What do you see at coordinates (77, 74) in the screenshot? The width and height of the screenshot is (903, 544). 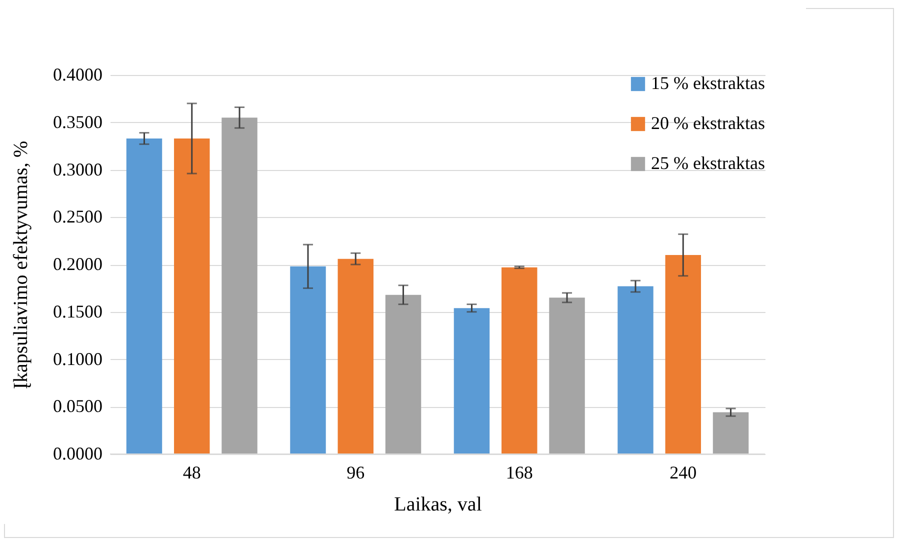 I see `y-tick-label: 0.4000` at bounding box center [77, 74].